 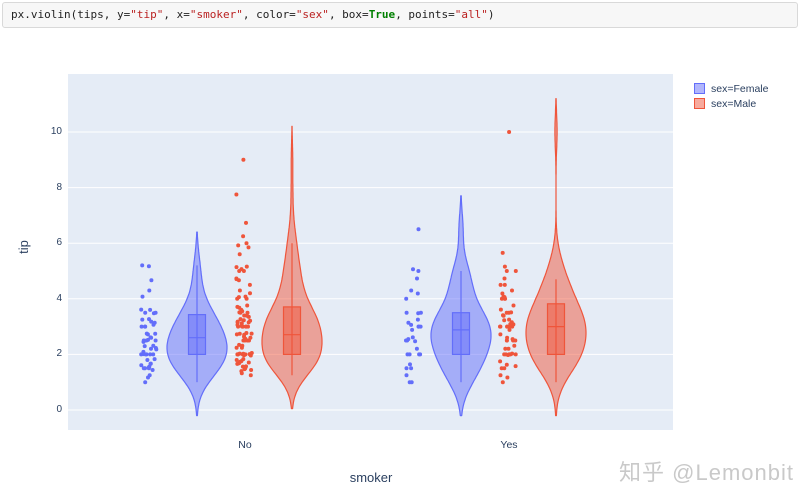 I want to click on code-token: ), so click(x=491, y=14).